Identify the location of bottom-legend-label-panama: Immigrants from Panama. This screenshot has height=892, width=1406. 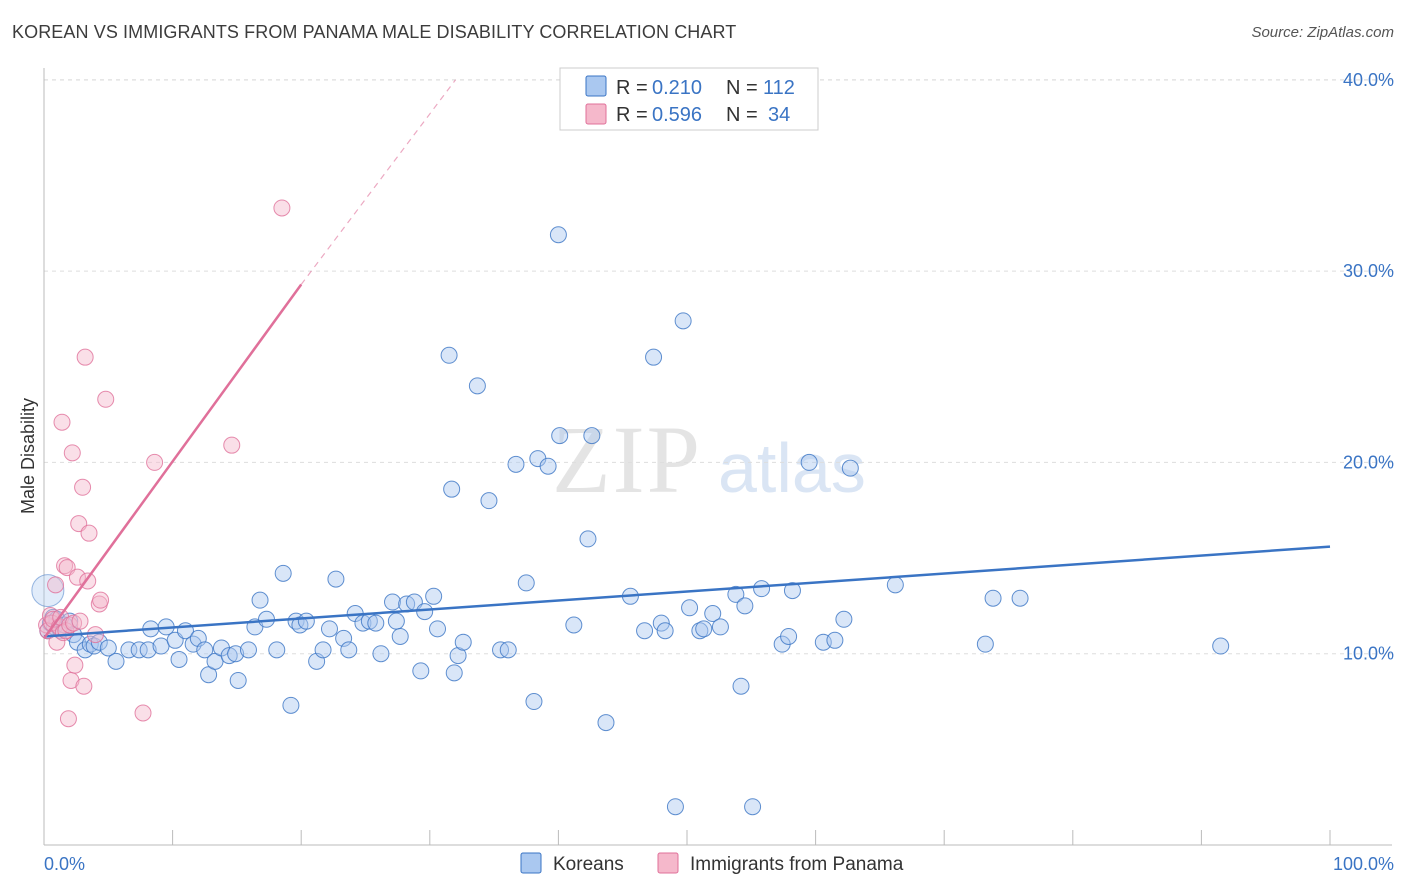
(797, 864).